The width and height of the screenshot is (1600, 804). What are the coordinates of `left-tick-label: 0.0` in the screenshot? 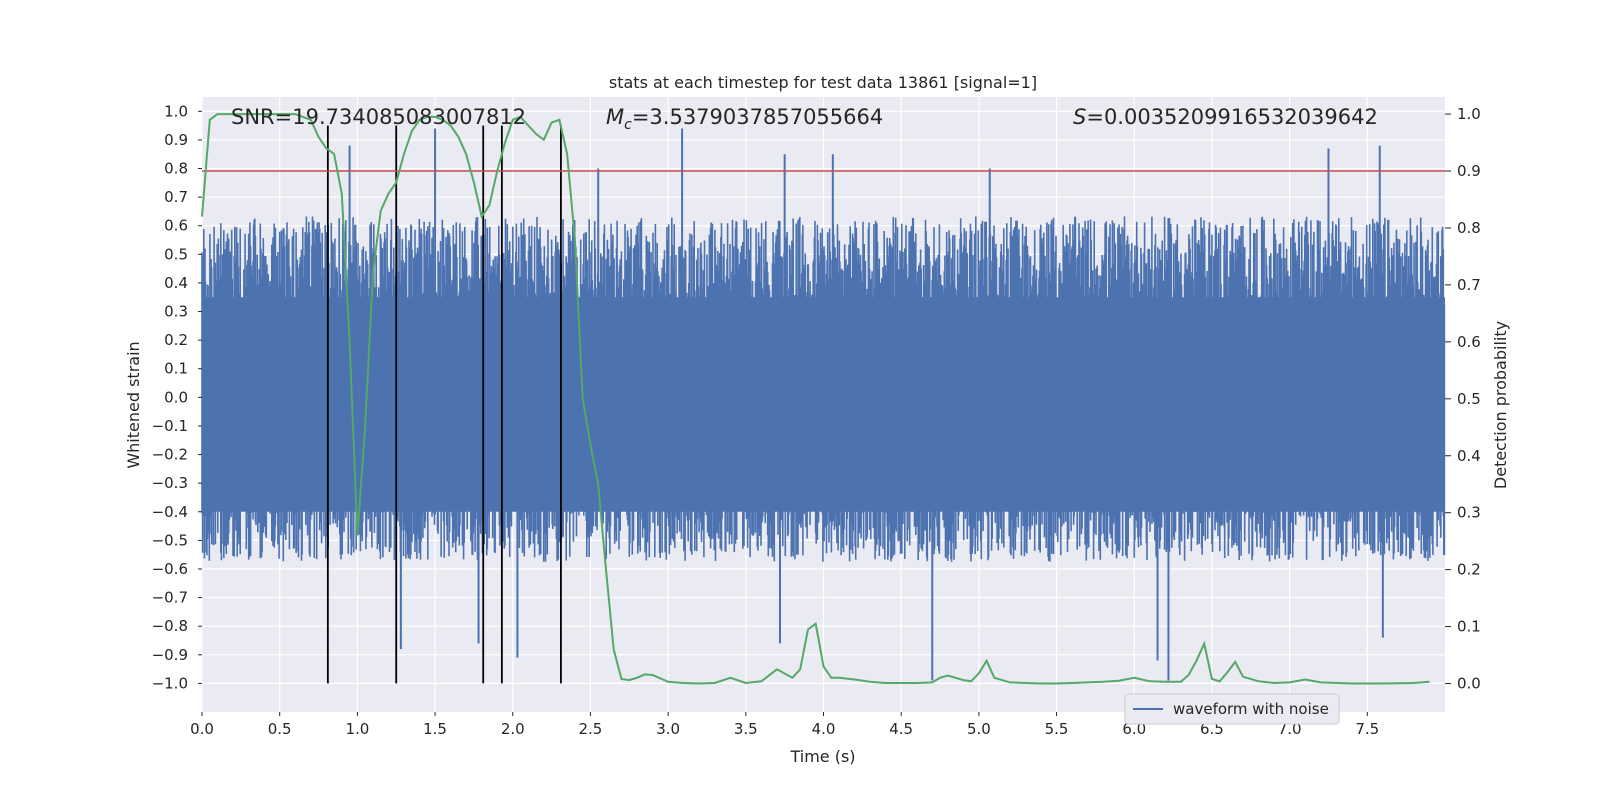 It's located at (176, 397).